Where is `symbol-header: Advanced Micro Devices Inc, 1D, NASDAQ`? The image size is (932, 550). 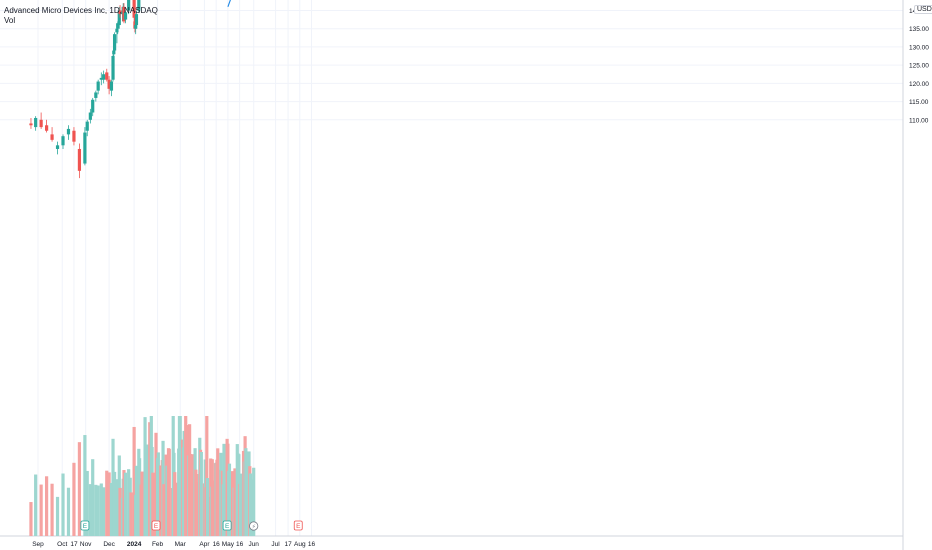
symbol-header: Advanced Micro Devices Inc, 1D, NASDAQ is located at coordinates (81, 10).